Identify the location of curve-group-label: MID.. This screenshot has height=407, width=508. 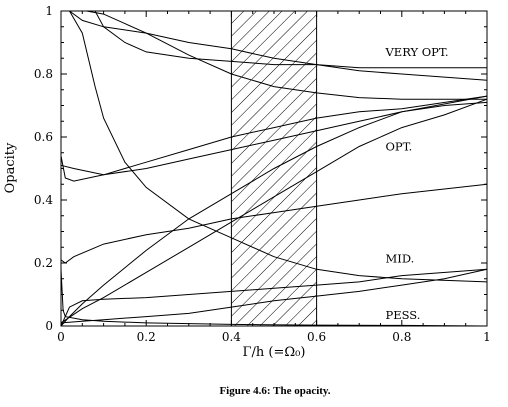
(400, 258).